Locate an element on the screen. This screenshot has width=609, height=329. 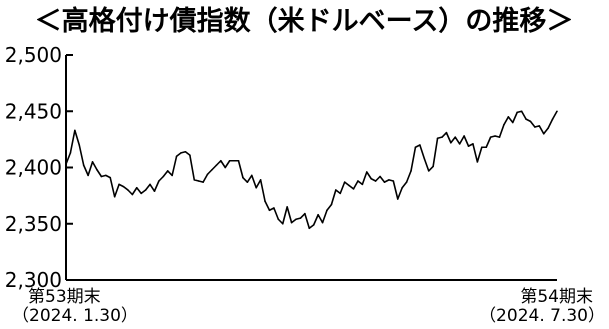
x-end-label-line2: （2024. 7.30） is located at coordinates (542, 315).